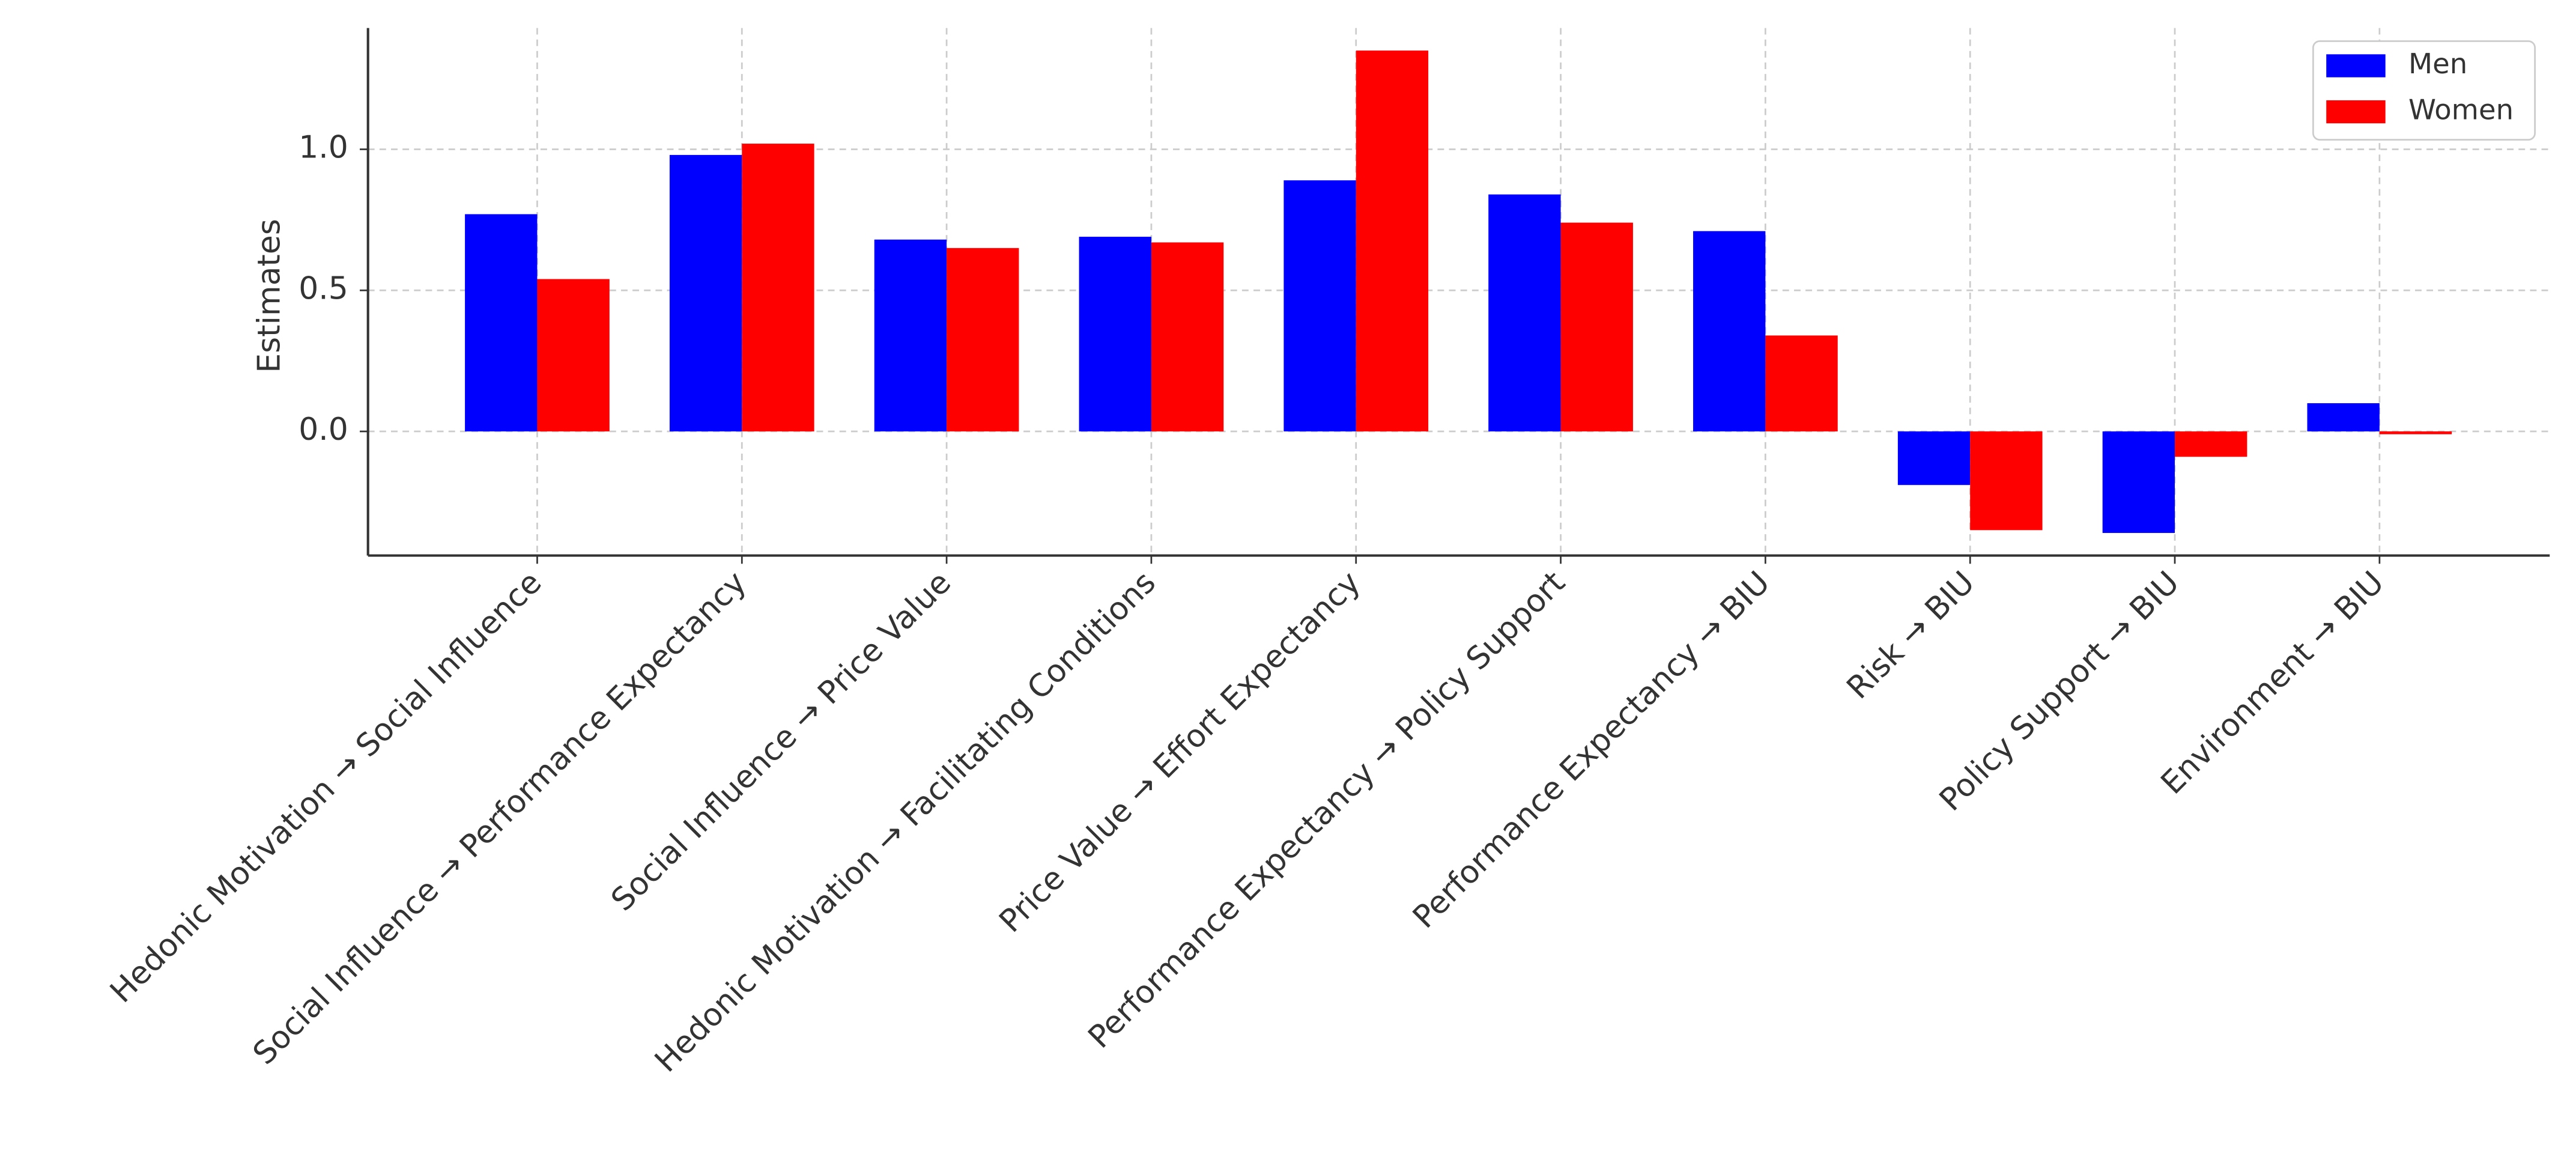  Describe the element at coordinates (2424, 90) in the screenshot. I see `legend: Men Women` at that location.